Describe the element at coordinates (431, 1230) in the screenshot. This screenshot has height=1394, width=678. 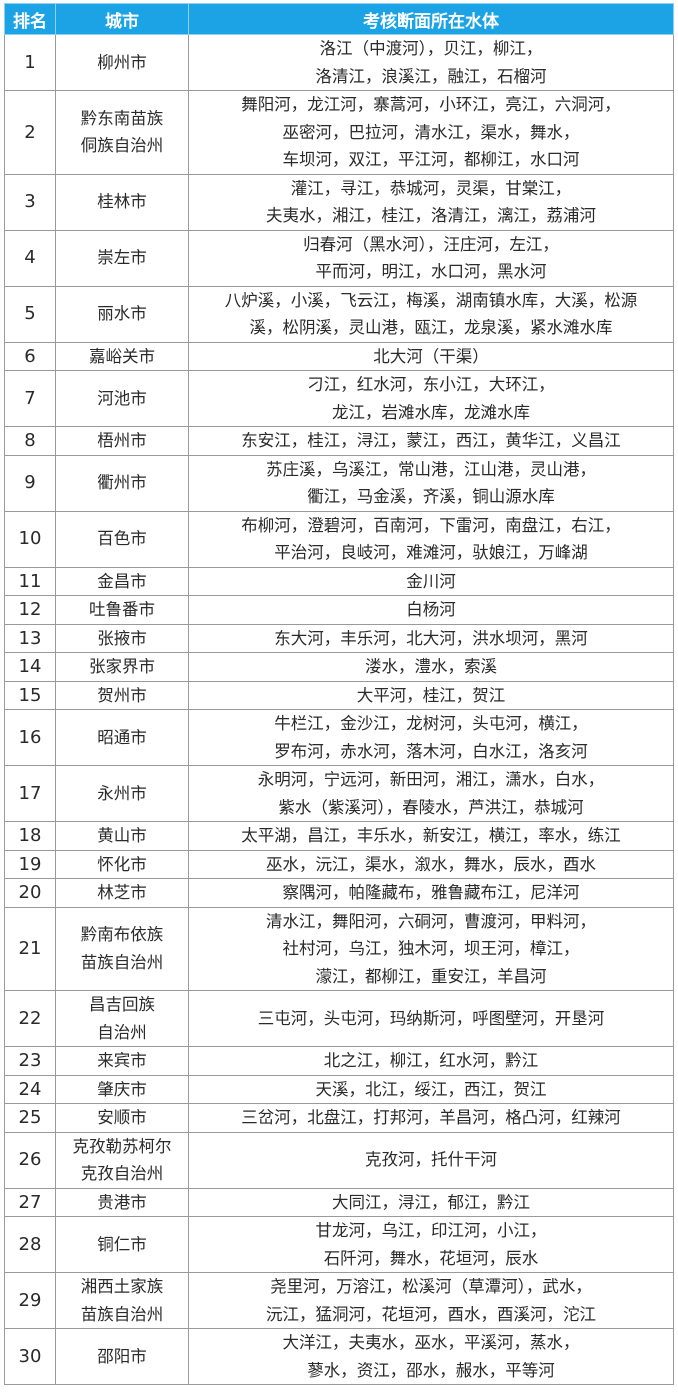
I see `water-line: 甘龙河，乌江，印江河，小江，` at that location.